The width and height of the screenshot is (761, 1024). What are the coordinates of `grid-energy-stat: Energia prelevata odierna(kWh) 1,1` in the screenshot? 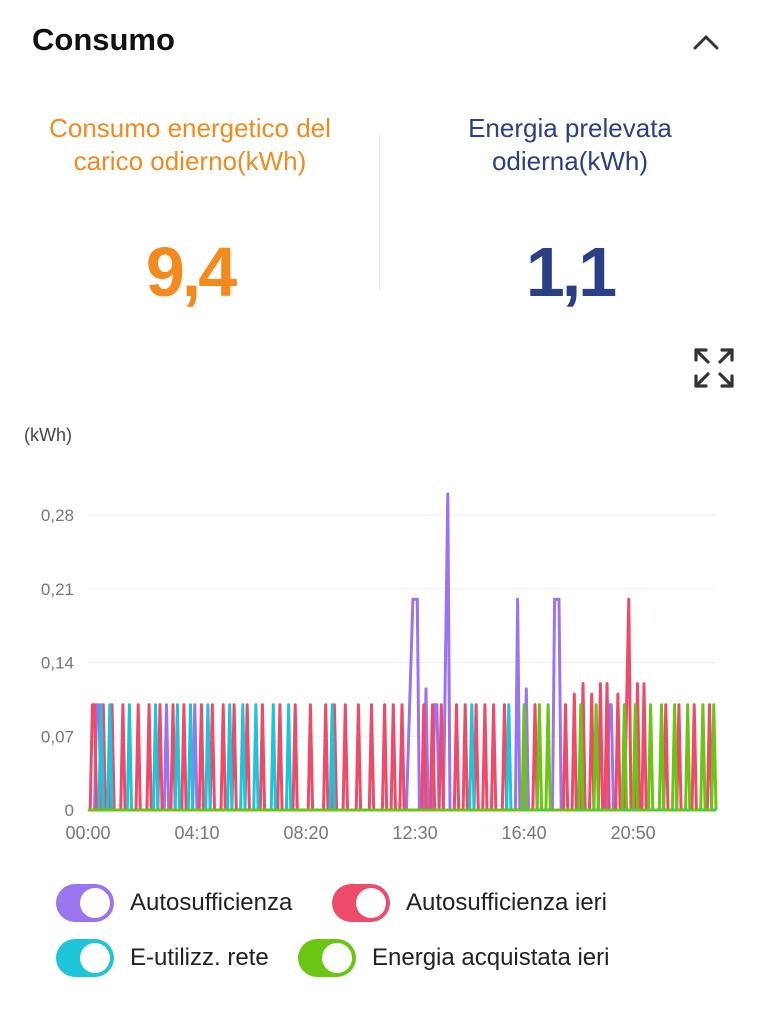 It's located at (570, 211).